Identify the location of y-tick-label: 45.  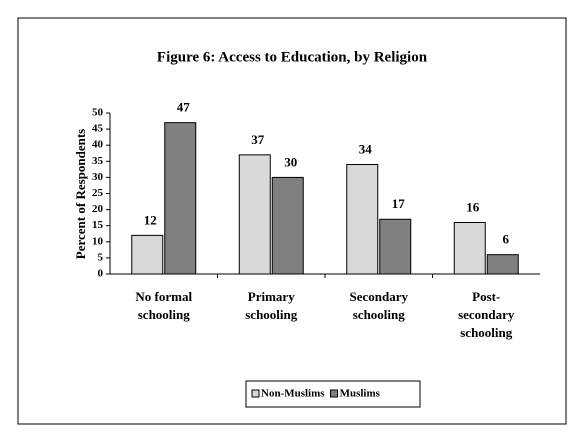
(98, 129).